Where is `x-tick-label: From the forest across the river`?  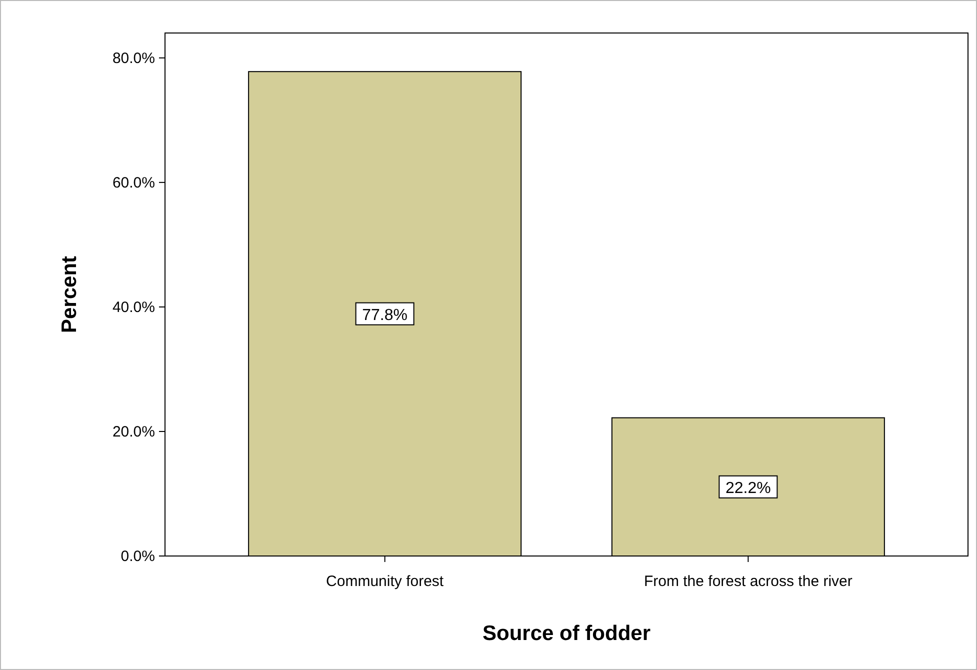
x-tick-label: From the forest across the river is located at coordinates (748, 581).